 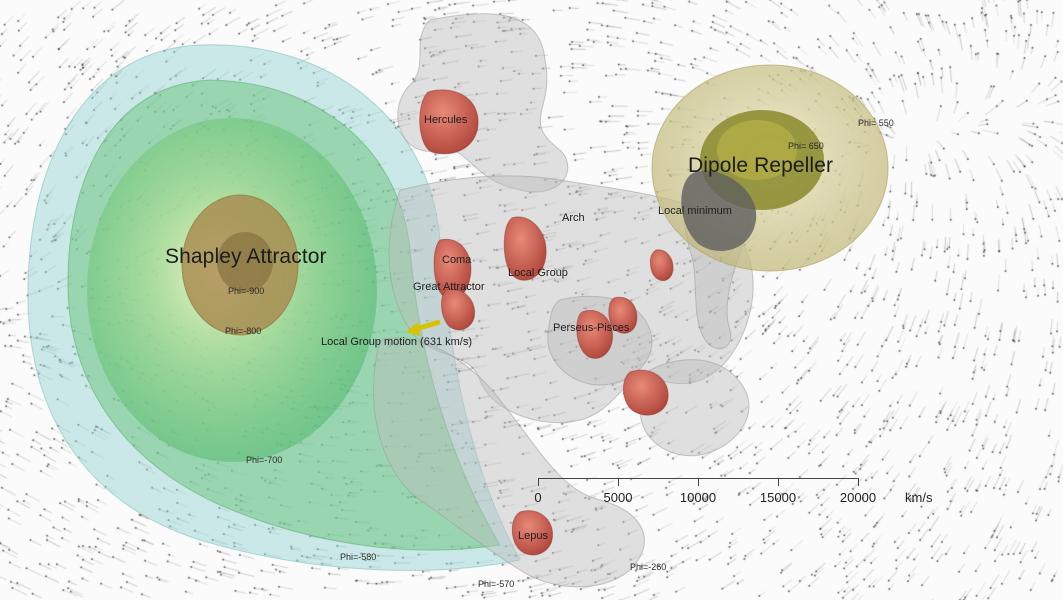 I want to click on local-group-motion-label: Local Group motion (631 km/s), so click(x=397, y=342).